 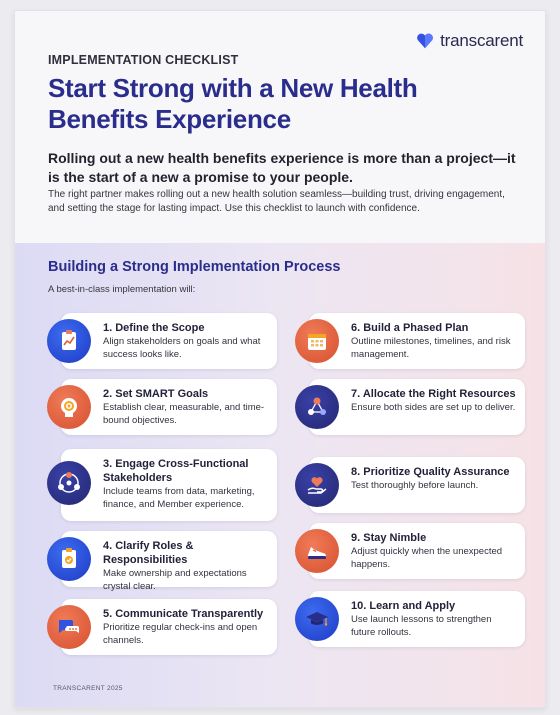 I want to click on item-title: 9. Stay Nimble, so click(x=389, y=538).